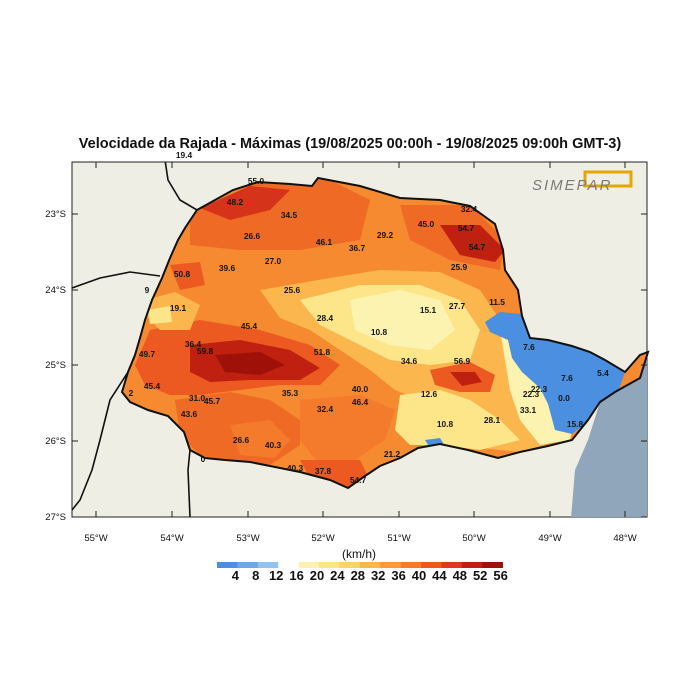 The height and width of the screenshot is (700, 700). I want to click on station-value: 33.1, so click(528, 410).